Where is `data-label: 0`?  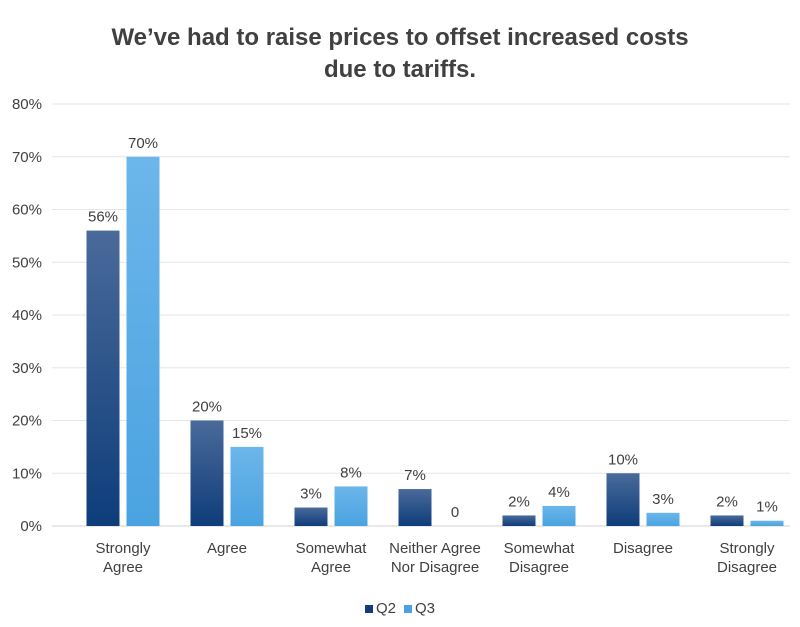
data-label: 0 is located at coordinates (455, 512).